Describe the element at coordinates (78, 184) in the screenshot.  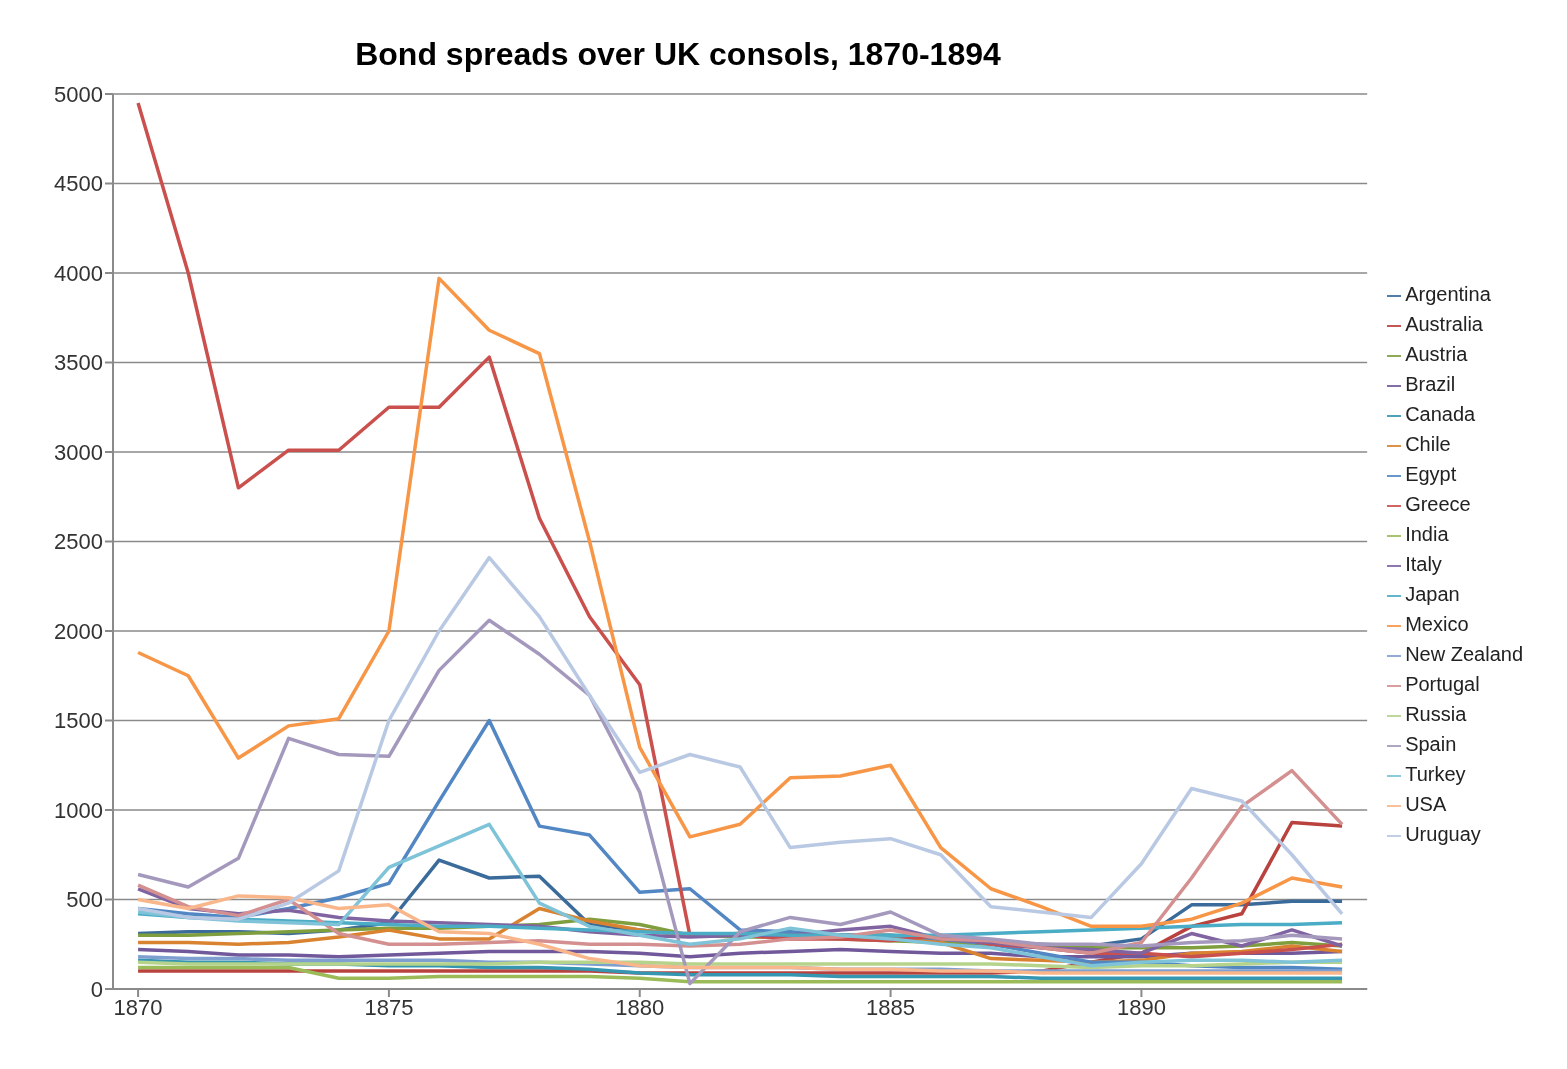
I see `y-tick-label: 4500` at that location.